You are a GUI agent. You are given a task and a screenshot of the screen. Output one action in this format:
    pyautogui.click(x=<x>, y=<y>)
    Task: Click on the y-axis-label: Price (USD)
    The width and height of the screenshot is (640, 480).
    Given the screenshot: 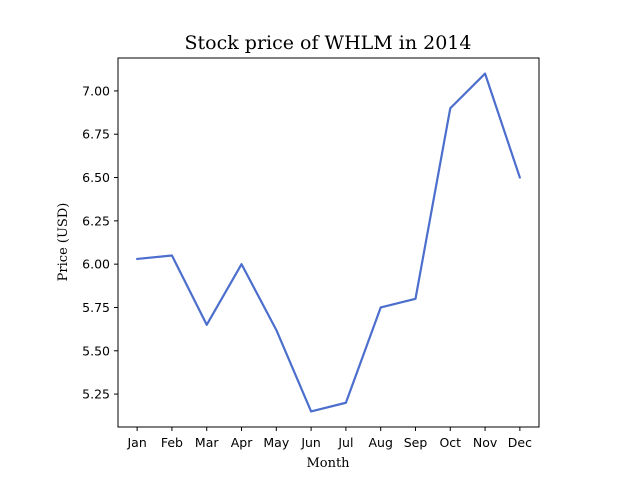 What is the action you would take?
    pyautogui.click(x=63, y=242)
    